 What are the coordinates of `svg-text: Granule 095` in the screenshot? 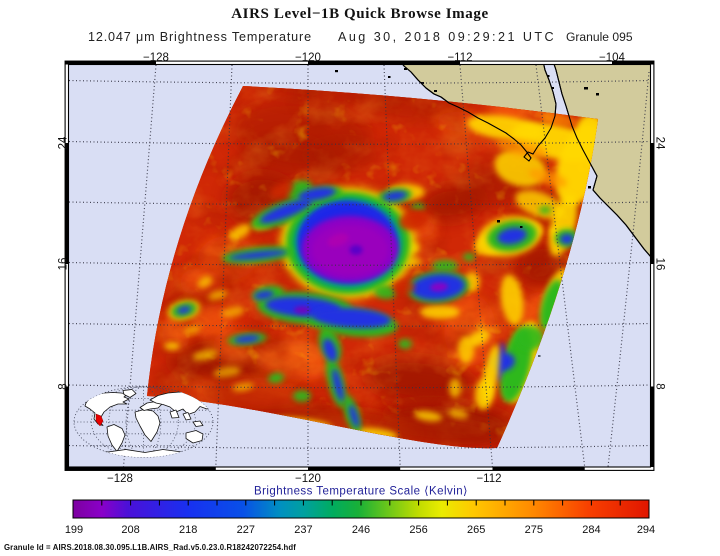 It's located at (599, 37).